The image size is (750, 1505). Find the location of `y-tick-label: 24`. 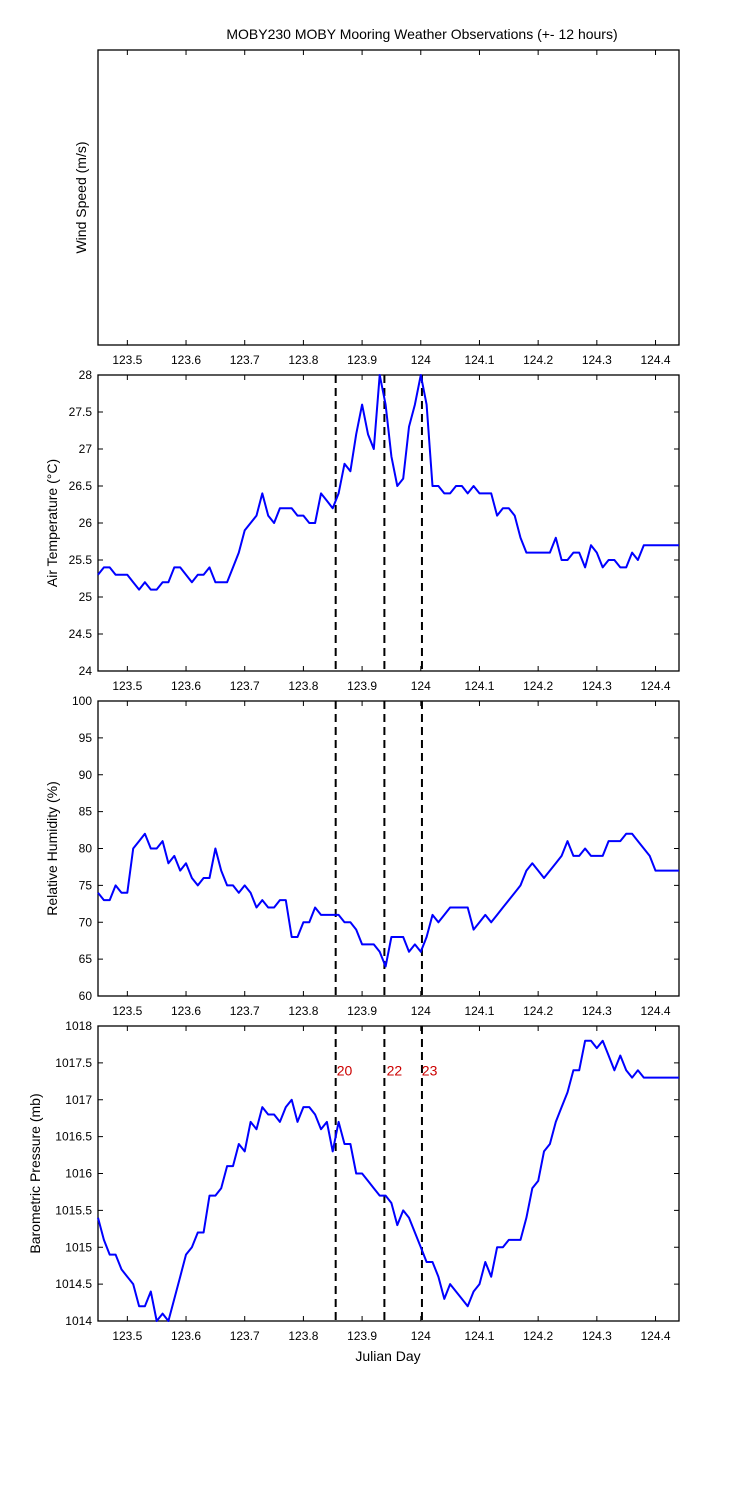

y-tick-label: 24 is located at coordinates (86, 671).